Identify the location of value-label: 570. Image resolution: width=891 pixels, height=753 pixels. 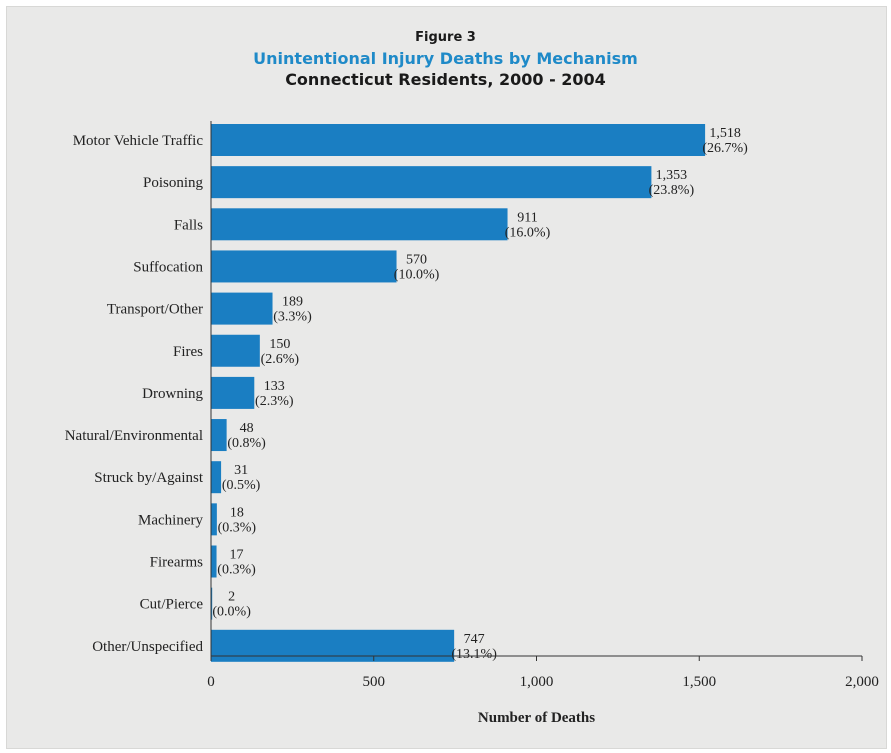
(416, 259).